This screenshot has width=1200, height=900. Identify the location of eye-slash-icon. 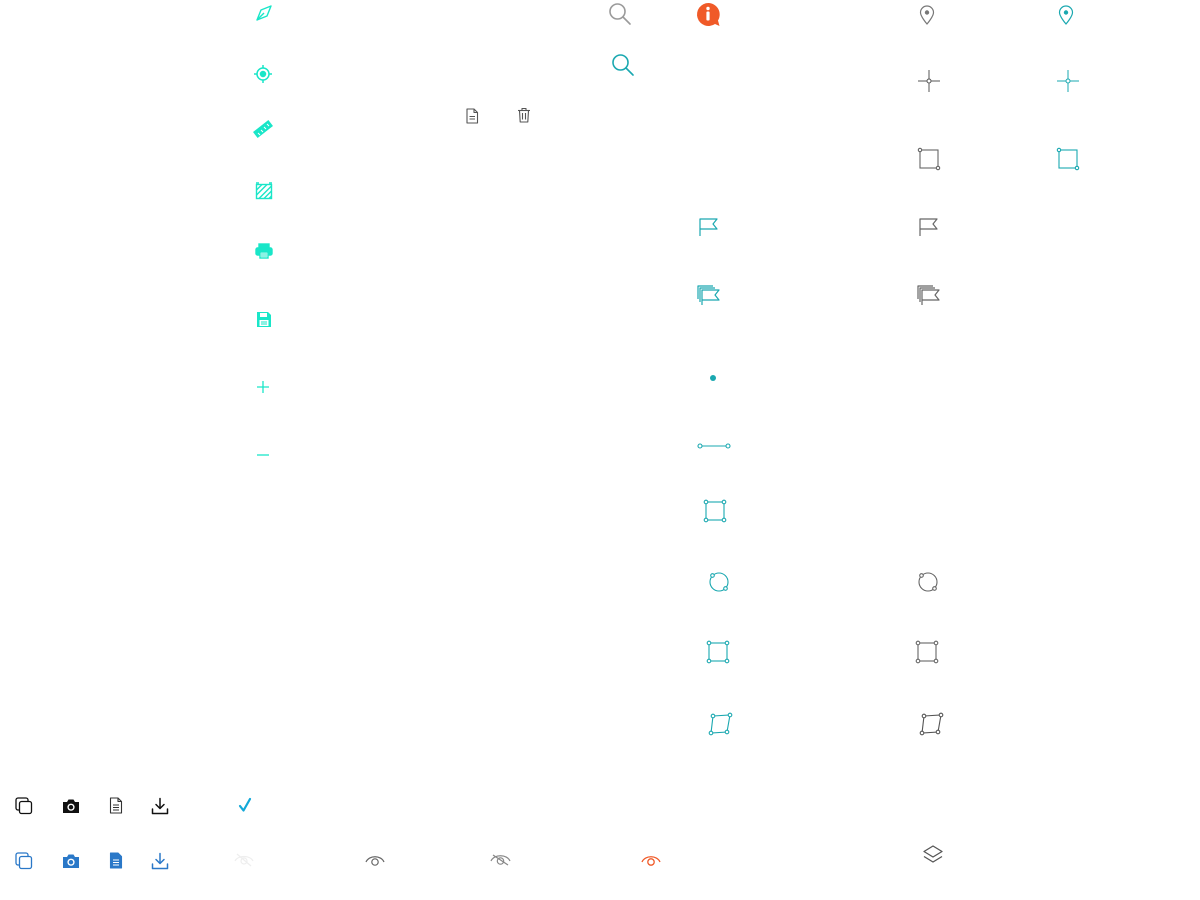
(501, 859).